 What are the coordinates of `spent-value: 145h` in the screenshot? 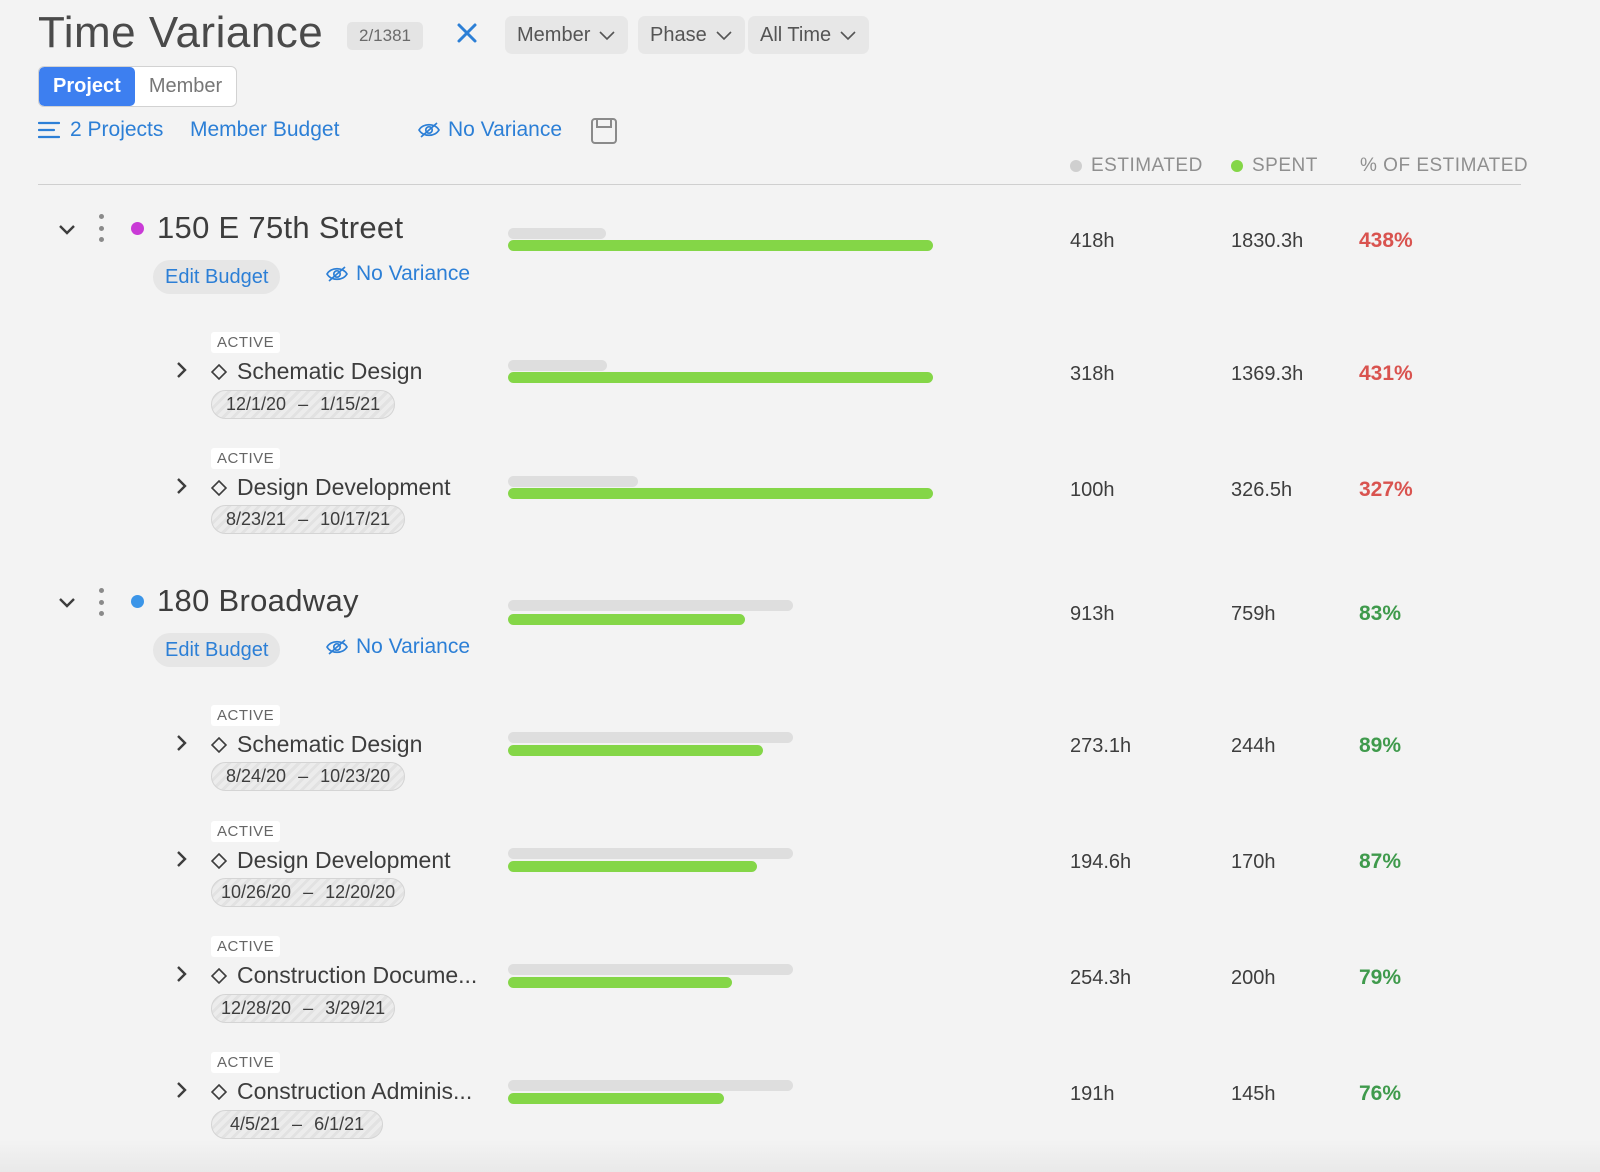 It's located at (1253, 1094).